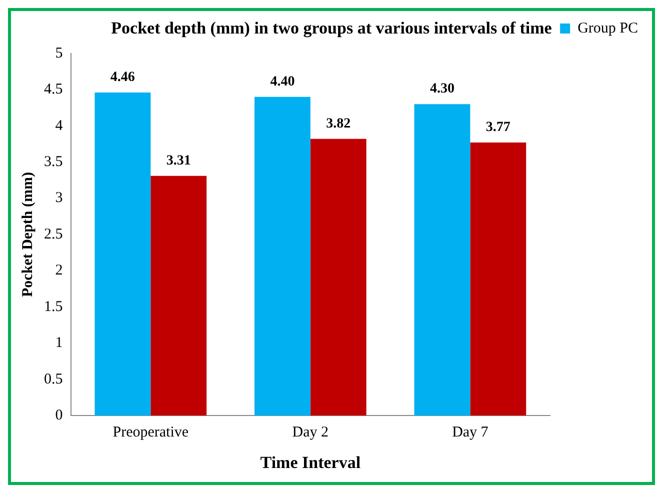  I want to click on legend-label: Group PC, so click(608, 28).